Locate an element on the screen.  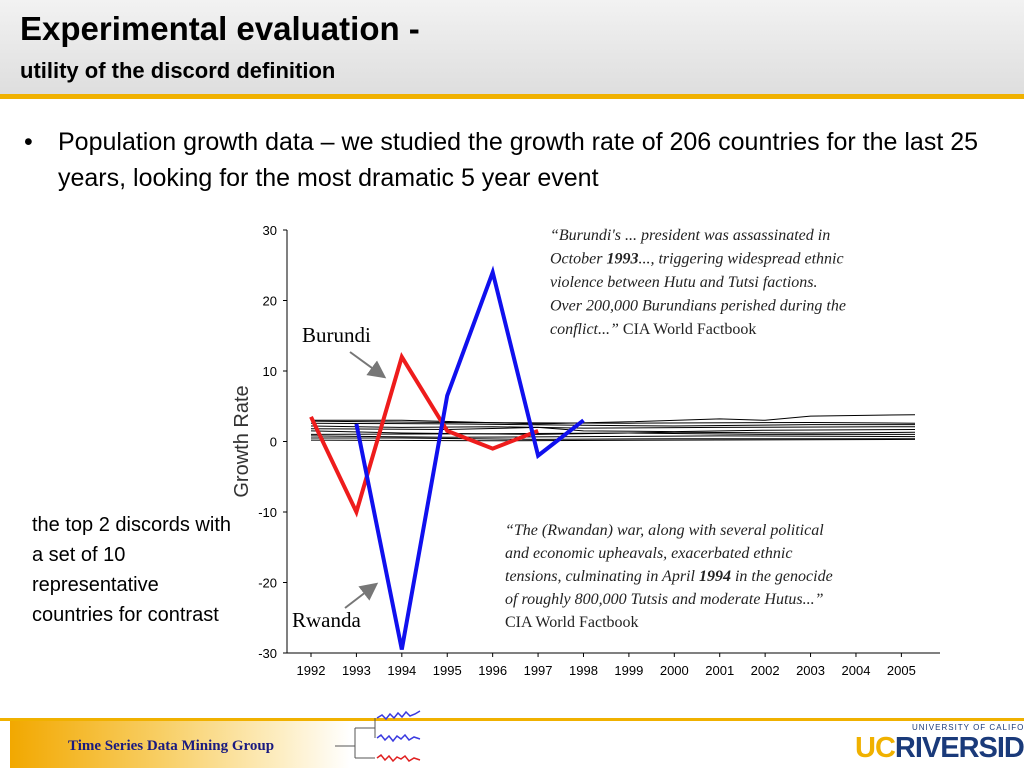
ucr-logo-riverside: RIVERSIDE is located at coordinates (959, 748).